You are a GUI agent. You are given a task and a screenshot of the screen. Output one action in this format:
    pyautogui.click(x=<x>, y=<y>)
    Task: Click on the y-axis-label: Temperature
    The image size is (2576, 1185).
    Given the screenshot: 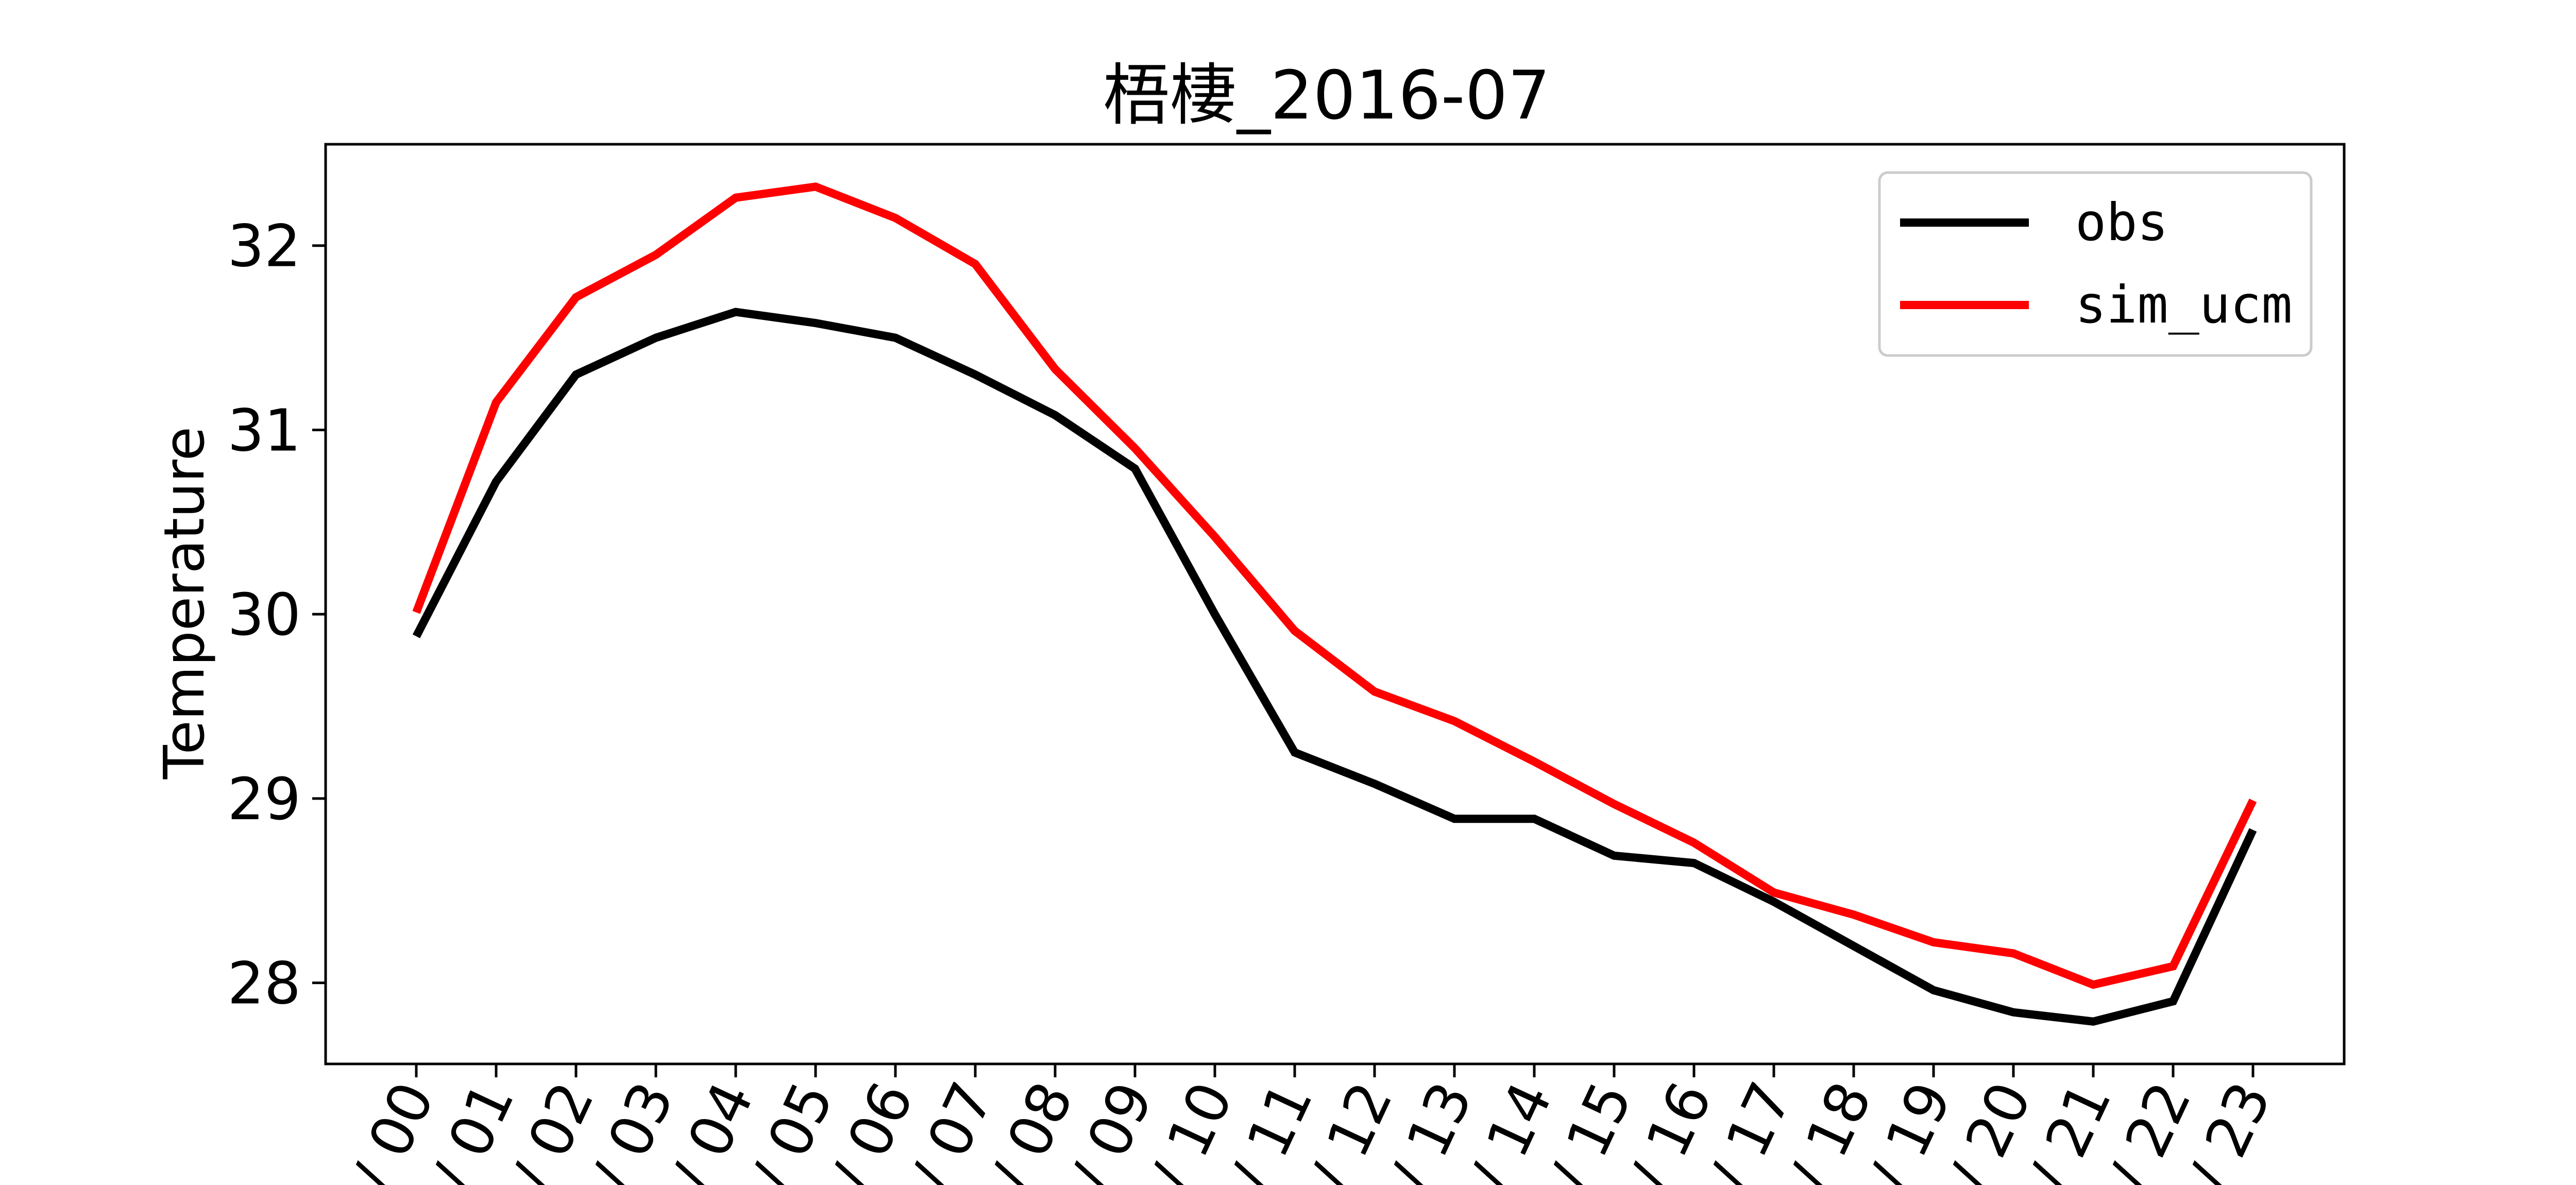 What is the action you would take?
    pyautogui.click(x=184, y=603)
    